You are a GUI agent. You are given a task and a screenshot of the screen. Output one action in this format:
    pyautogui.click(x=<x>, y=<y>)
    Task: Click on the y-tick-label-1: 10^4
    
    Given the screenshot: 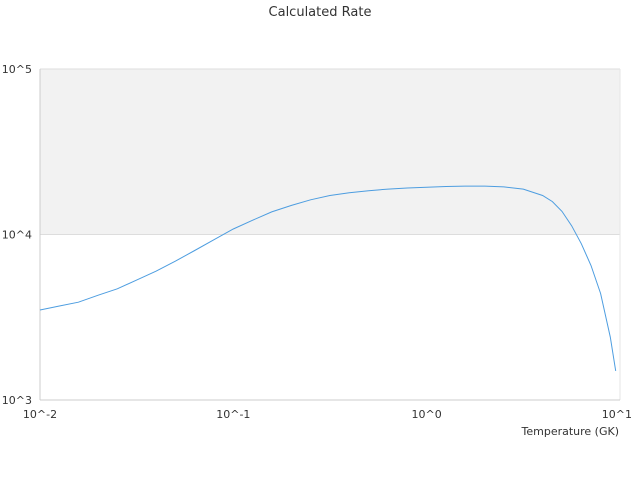 What is the action you would take?
    pyautogui.click(x=17, y=235)
    